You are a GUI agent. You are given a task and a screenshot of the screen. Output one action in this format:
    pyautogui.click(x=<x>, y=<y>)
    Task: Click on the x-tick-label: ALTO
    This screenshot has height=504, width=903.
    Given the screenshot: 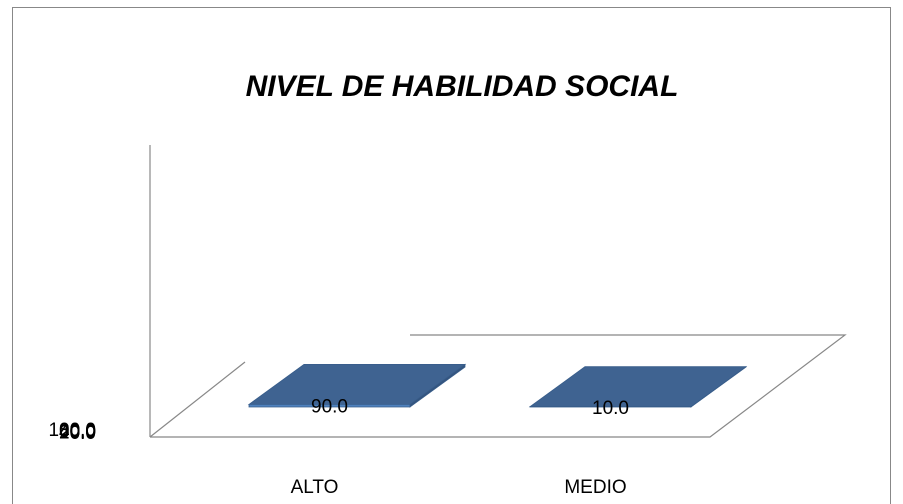 What is the action you would take?
    pyautogui.click(x=315, y=487)
    